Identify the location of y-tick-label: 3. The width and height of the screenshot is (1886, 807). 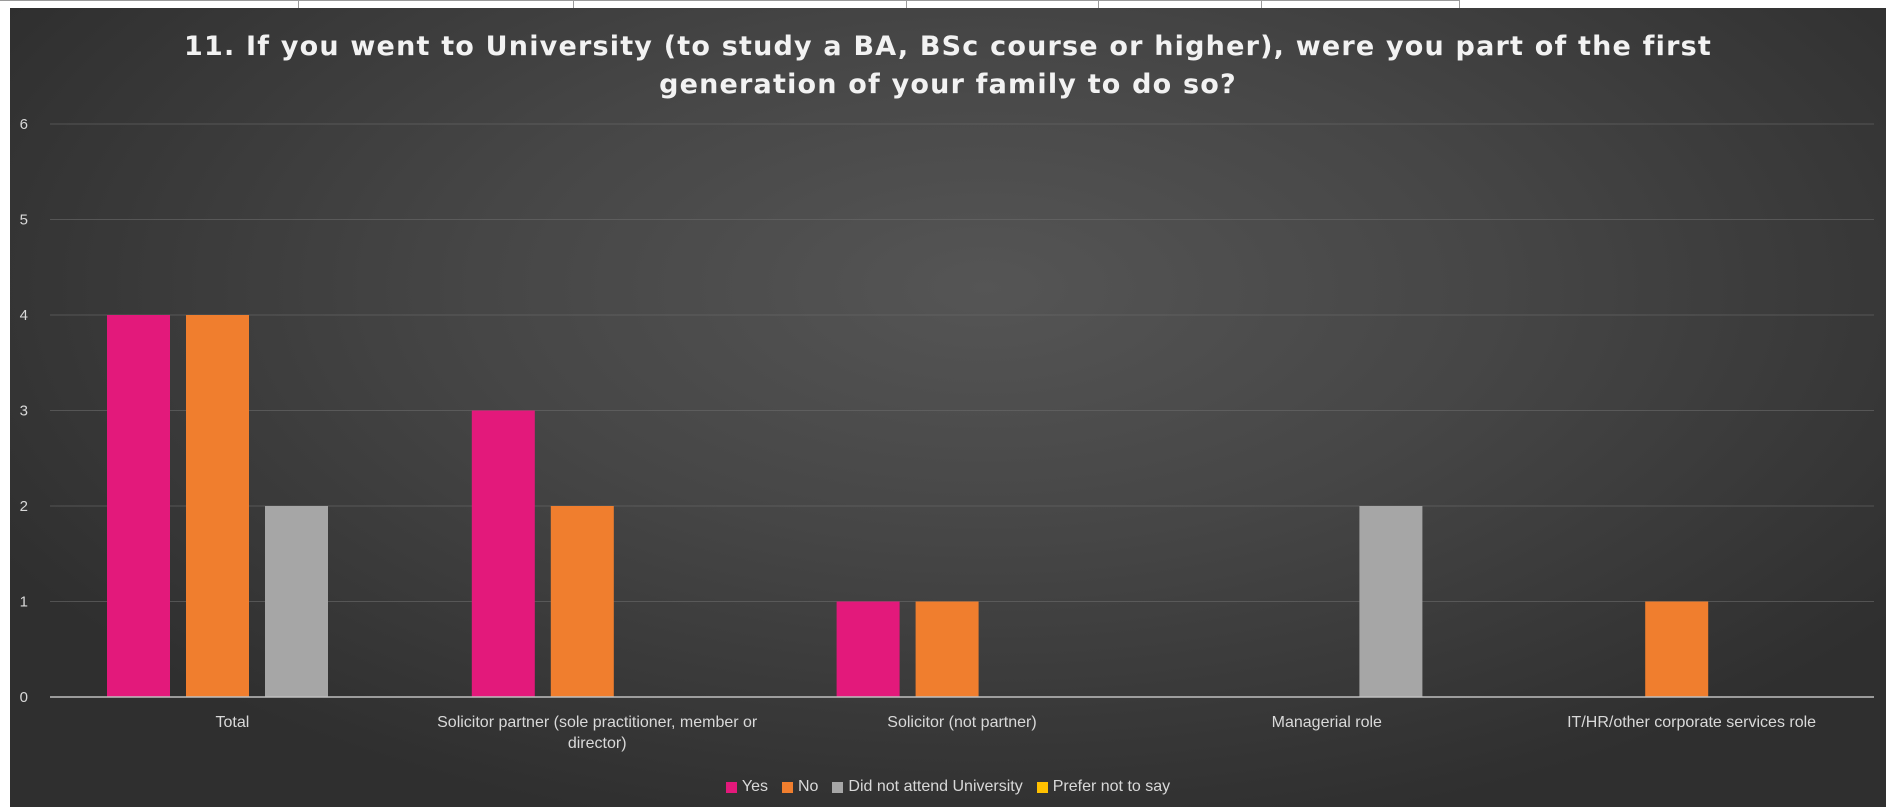
(24, 411).